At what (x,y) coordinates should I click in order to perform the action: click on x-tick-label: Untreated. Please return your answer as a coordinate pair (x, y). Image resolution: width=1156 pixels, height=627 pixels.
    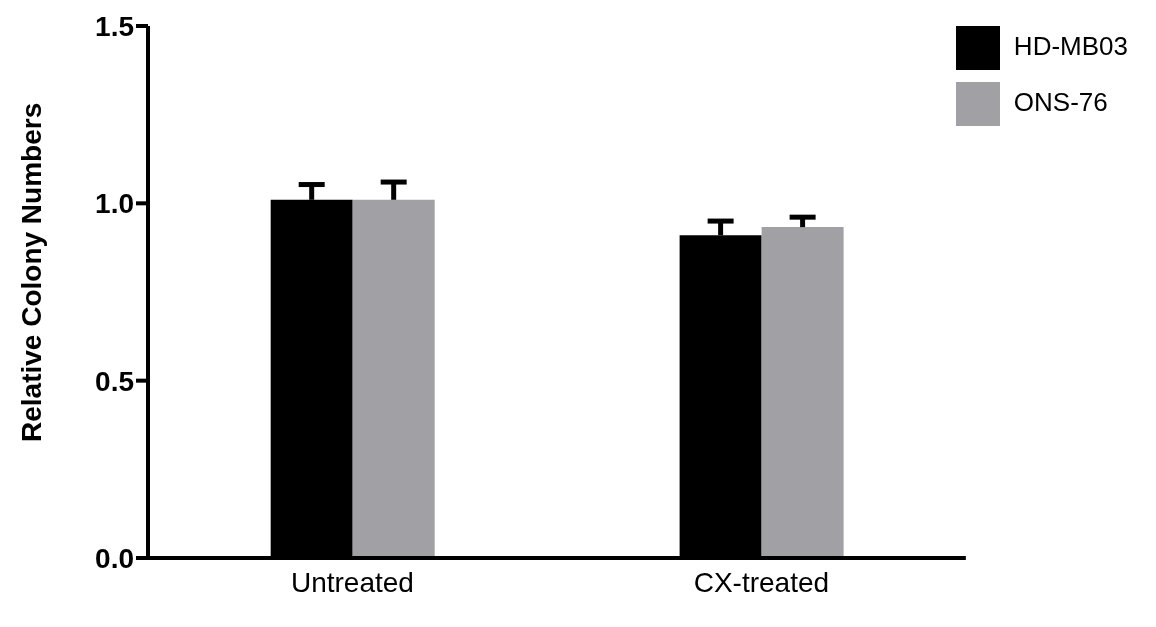
    Looking at the image, I should click on (352, 582).